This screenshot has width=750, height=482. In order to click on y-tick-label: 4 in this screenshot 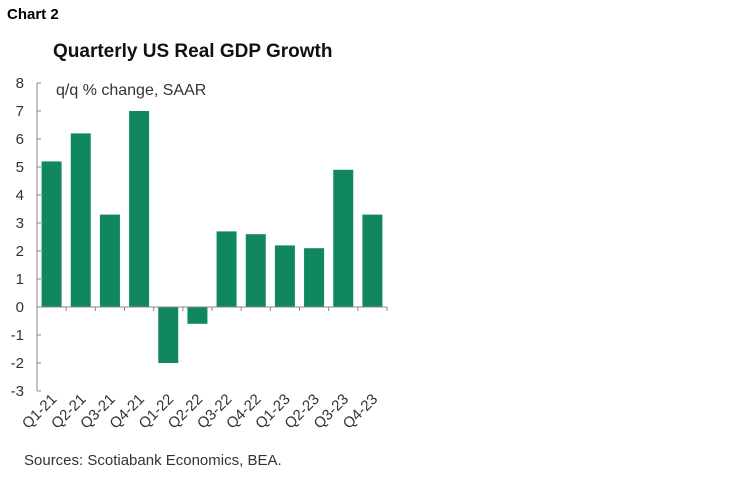, I will do `click(20, 195)`.